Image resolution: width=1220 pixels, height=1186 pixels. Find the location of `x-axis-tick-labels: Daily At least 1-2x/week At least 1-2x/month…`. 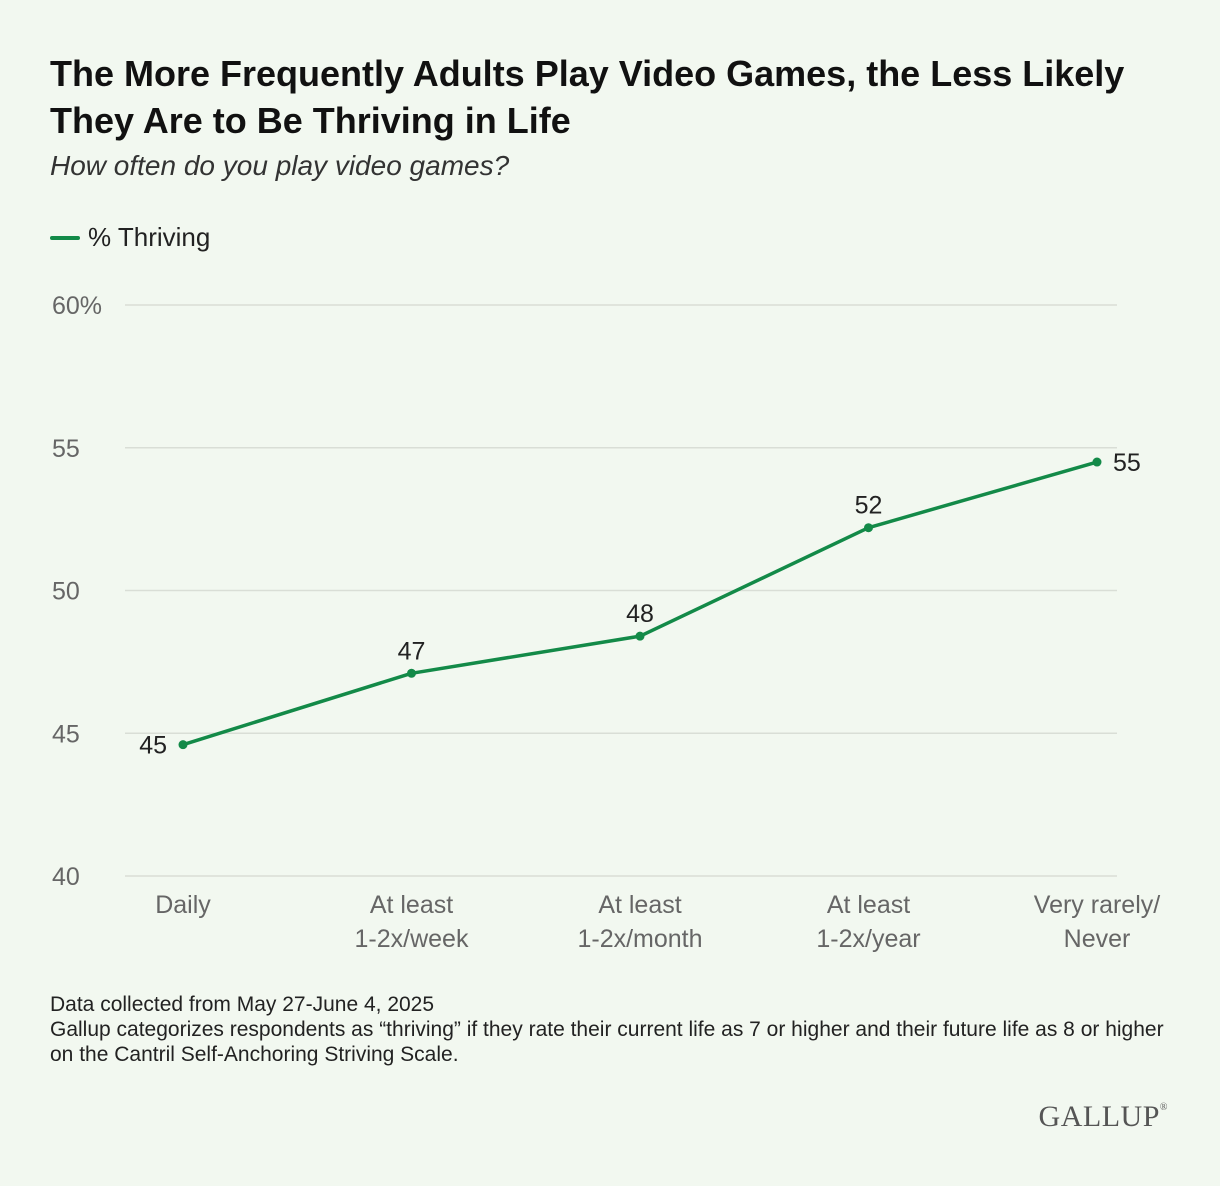

x-axis-tick-labels: Daily At least 1-2x/week At least 1-2x/month… is located at coordinates (657, 922).